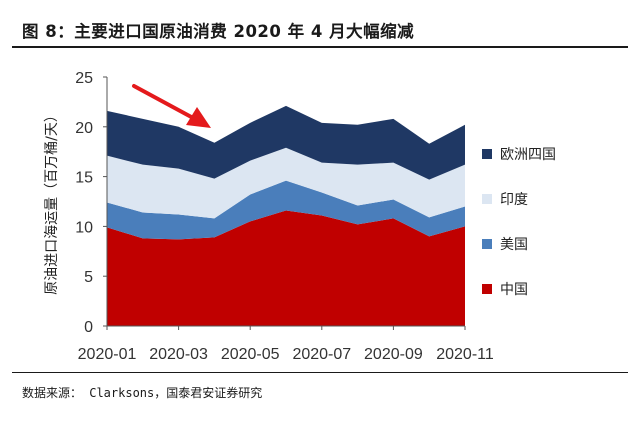 The image size is (640, 423). What do you see at coordinates (514, 290) in the screenshot?
I see `legend-label-中国: 中国` at bounding box center [514, 290].